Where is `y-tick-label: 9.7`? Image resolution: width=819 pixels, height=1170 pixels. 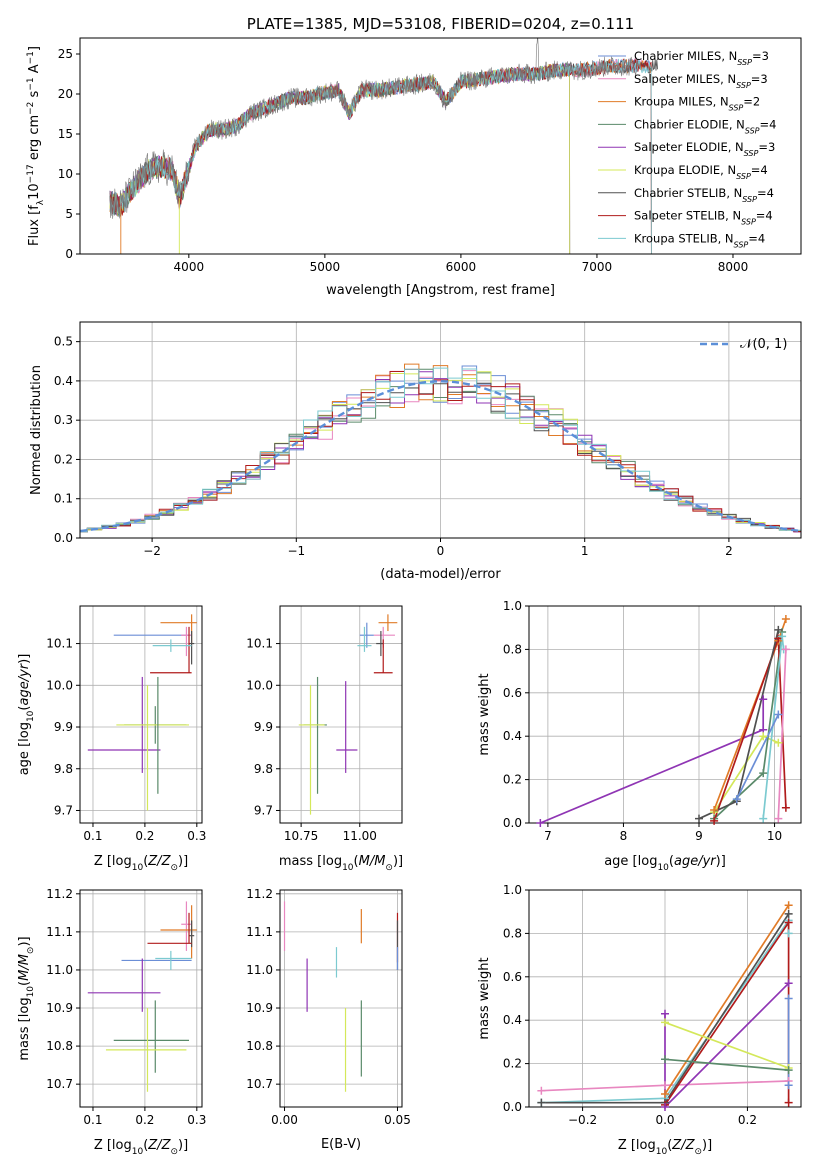 y-tick-label: 9.7 is located at coordinates (63, 810).